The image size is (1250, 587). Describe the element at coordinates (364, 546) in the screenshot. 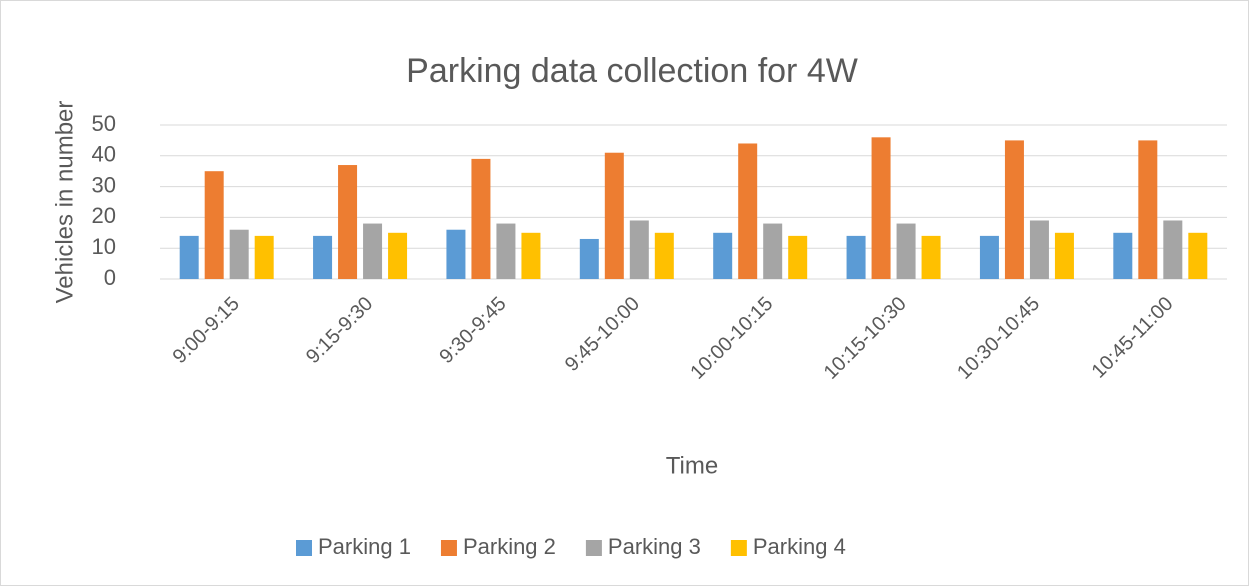

I see `legend-label: Parking 1` at that location.